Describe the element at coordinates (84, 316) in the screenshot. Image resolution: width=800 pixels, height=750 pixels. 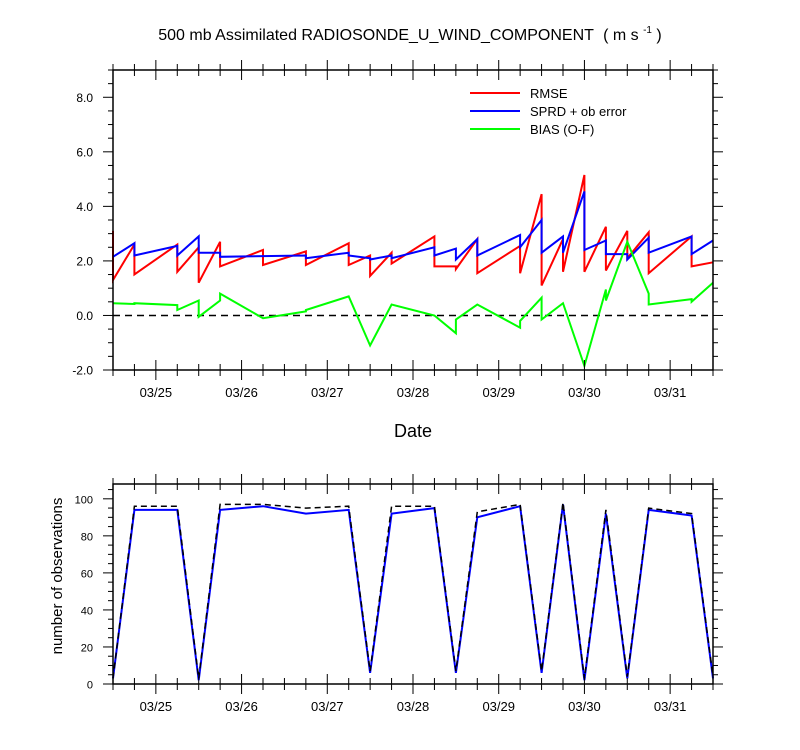
I see `y-tick-label: 0.0` at that location.